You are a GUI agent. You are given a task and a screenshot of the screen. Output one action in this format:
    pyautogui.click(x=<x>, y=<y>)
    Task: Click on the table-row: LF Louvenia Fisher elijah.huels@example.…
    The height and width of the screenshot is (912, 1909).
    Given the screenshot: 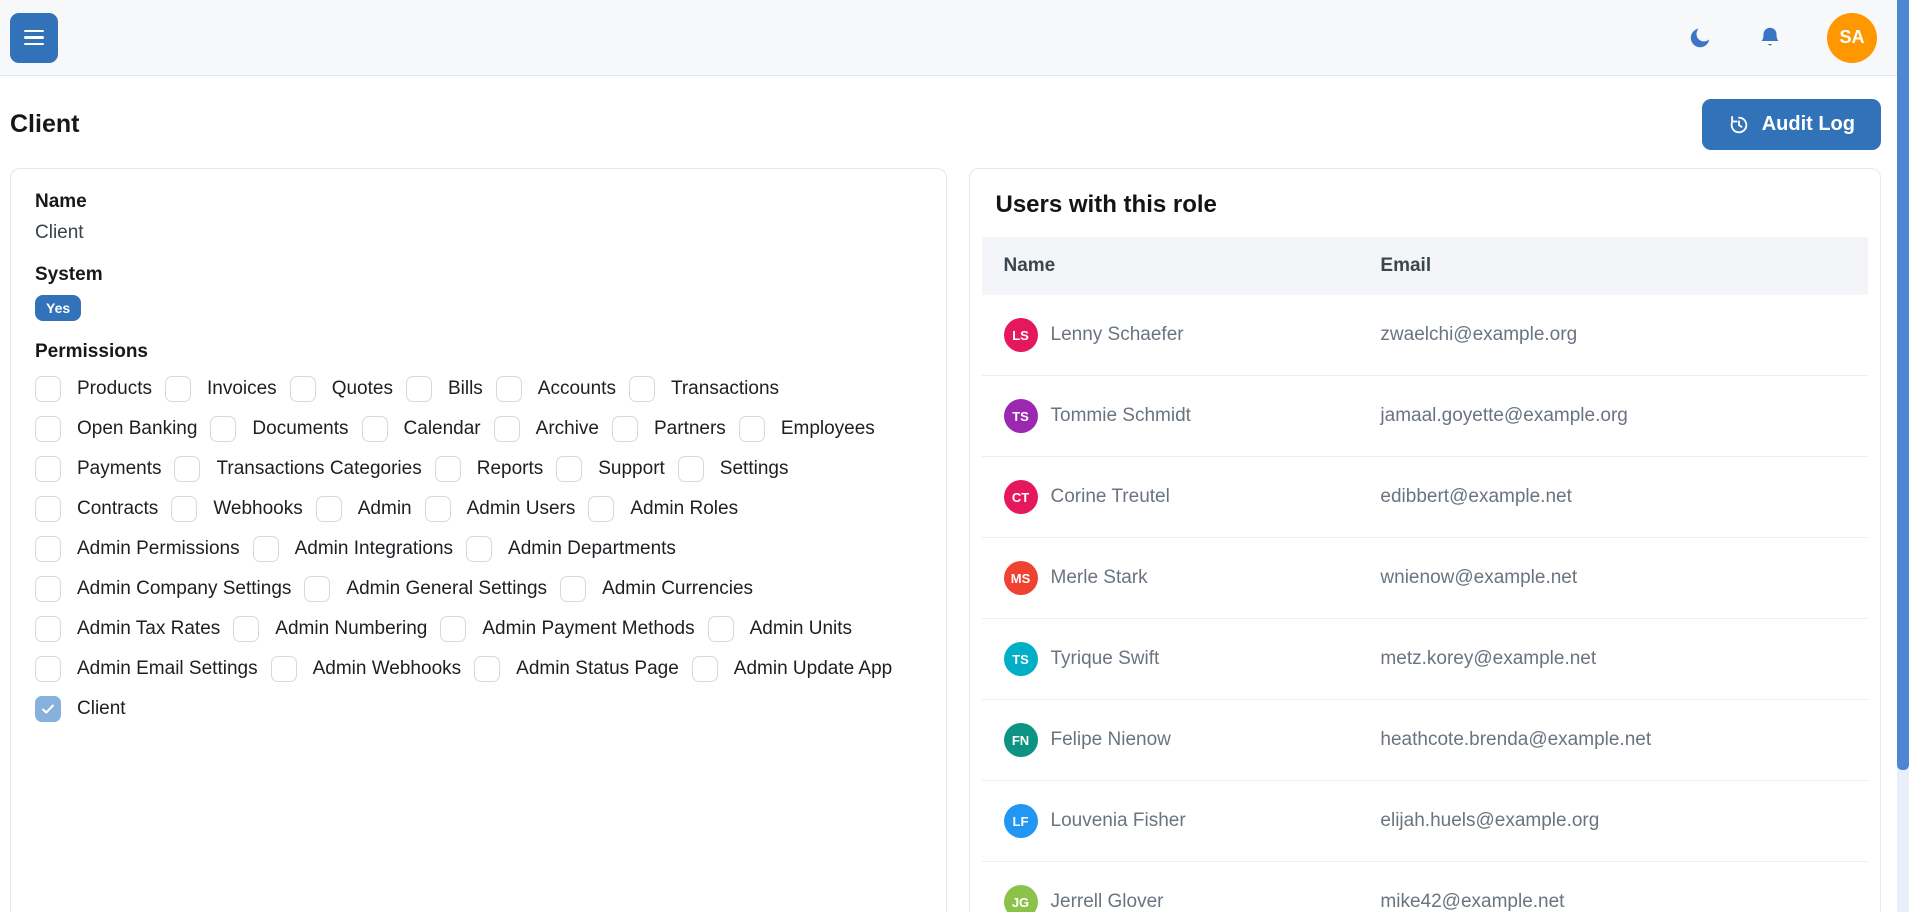 What is the action you would take?
    pyautogui.click(x=1424, y=821)
    